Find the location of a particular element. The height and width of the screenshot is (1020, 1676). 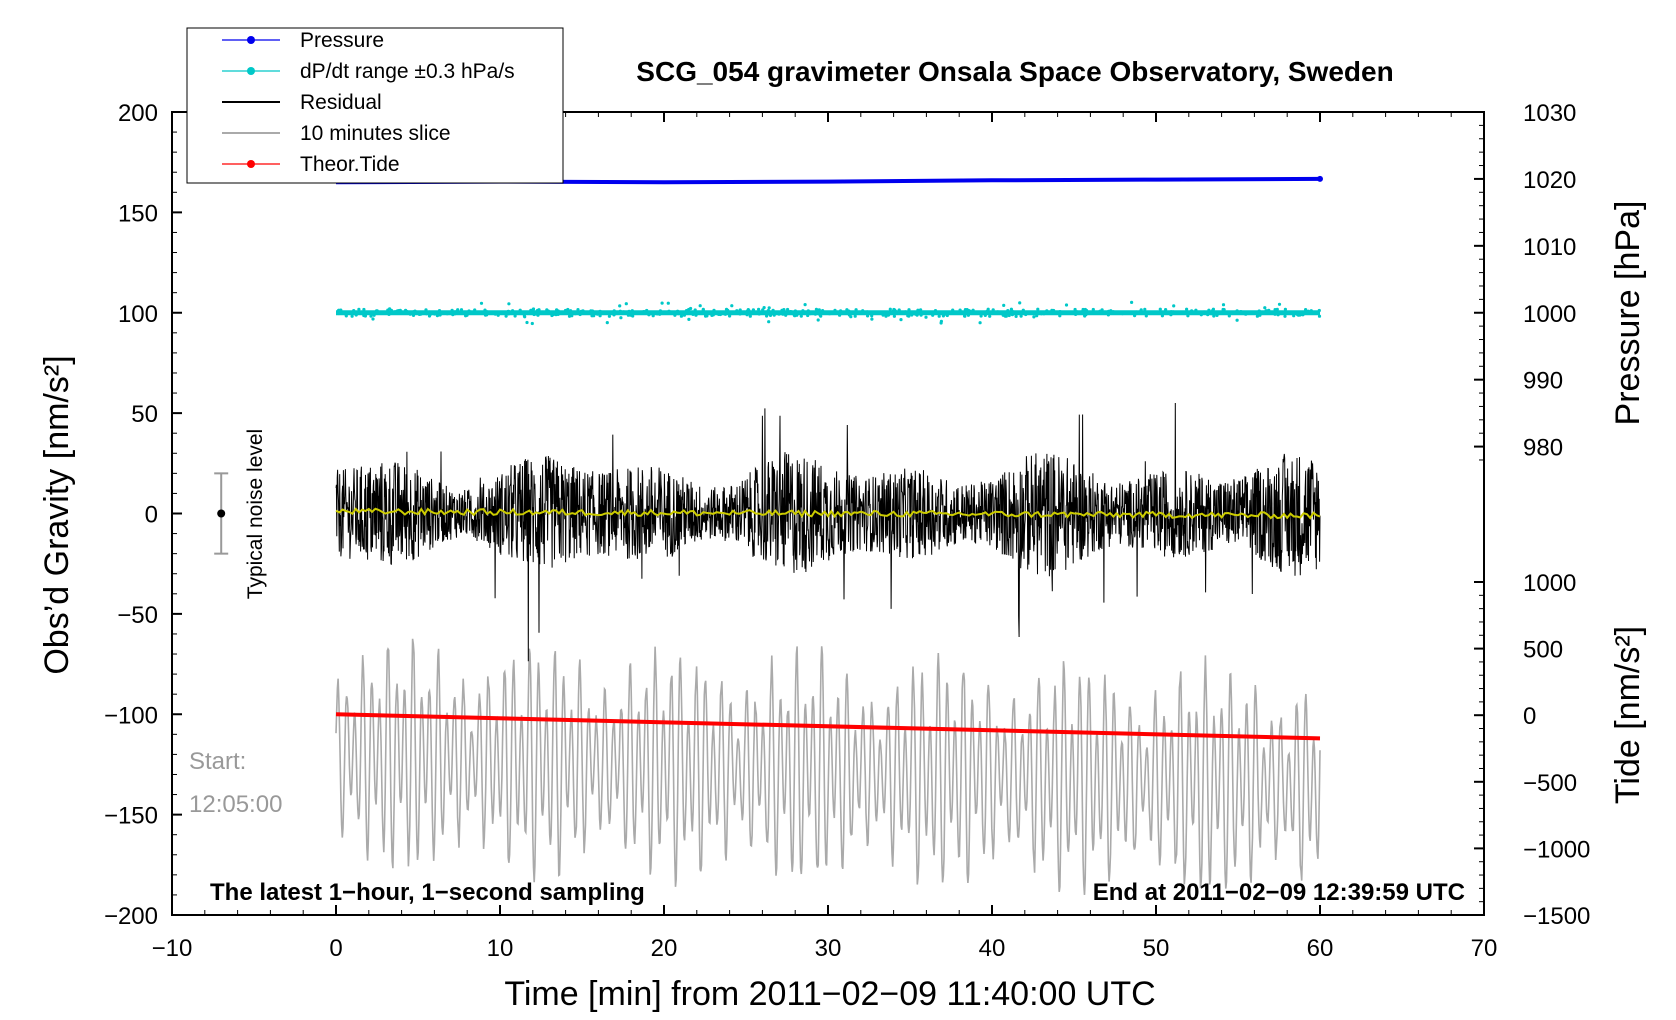

tide-axis-ticks: 1000 500 0 −500 −1000 −1500 is located at coordinates (1532, 750).